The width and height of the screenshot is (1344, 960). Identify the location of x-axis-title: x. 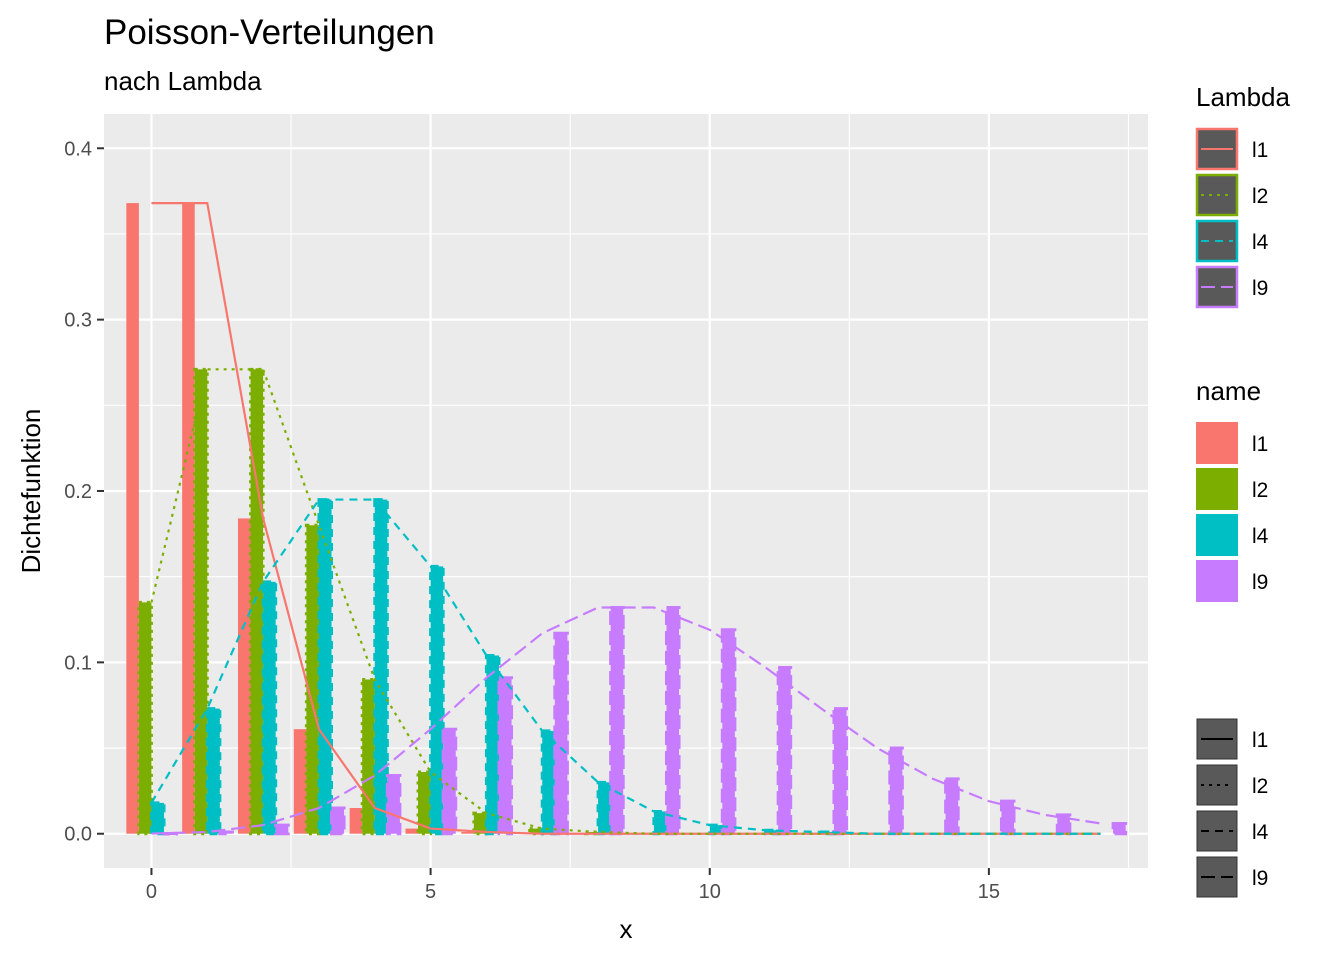
(626, 929).